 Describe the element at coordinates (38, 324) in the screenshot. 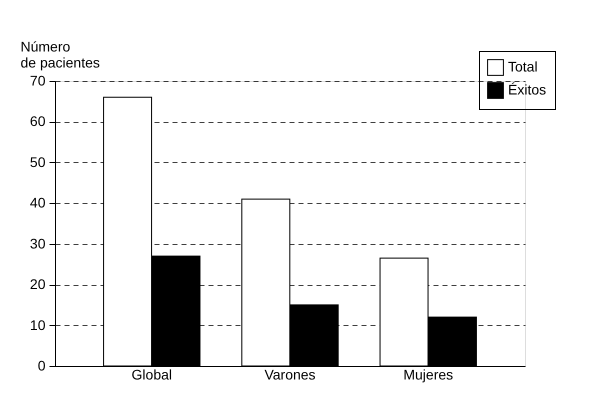

I see `y-tick-label: 10` at that location.